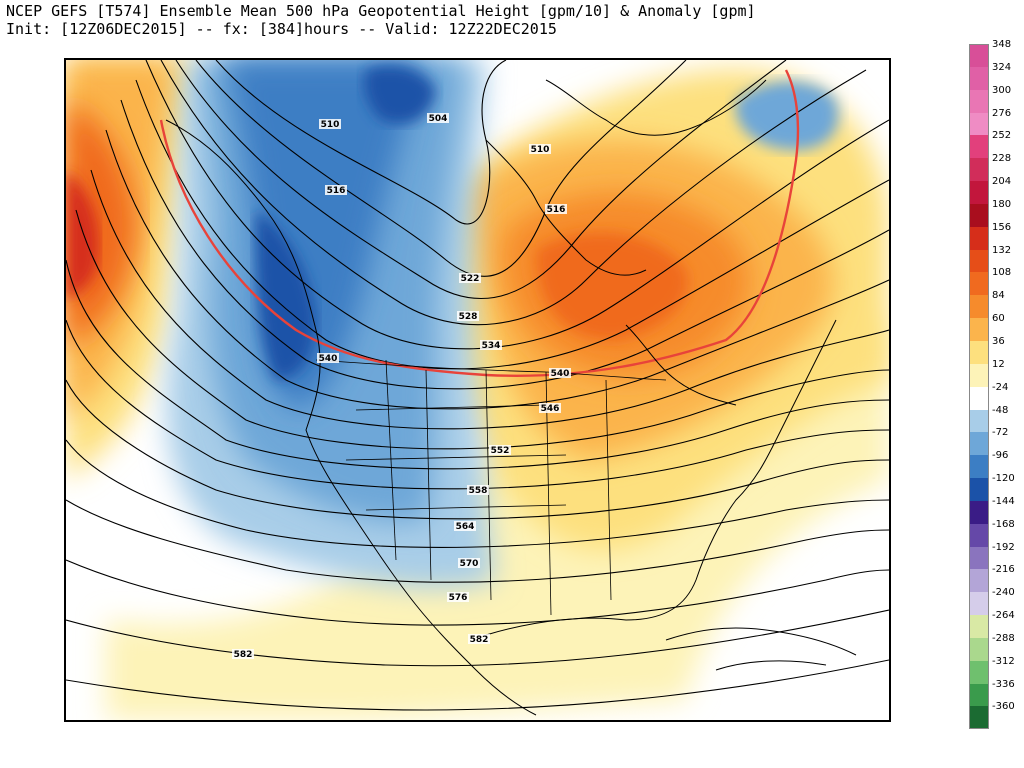 The width and height of the screenshot is (1024, 768). What do you see at coordinates (1002, 182) in the screenshot?
I see `legend-label: 204` at bounding box center [1002, 182].